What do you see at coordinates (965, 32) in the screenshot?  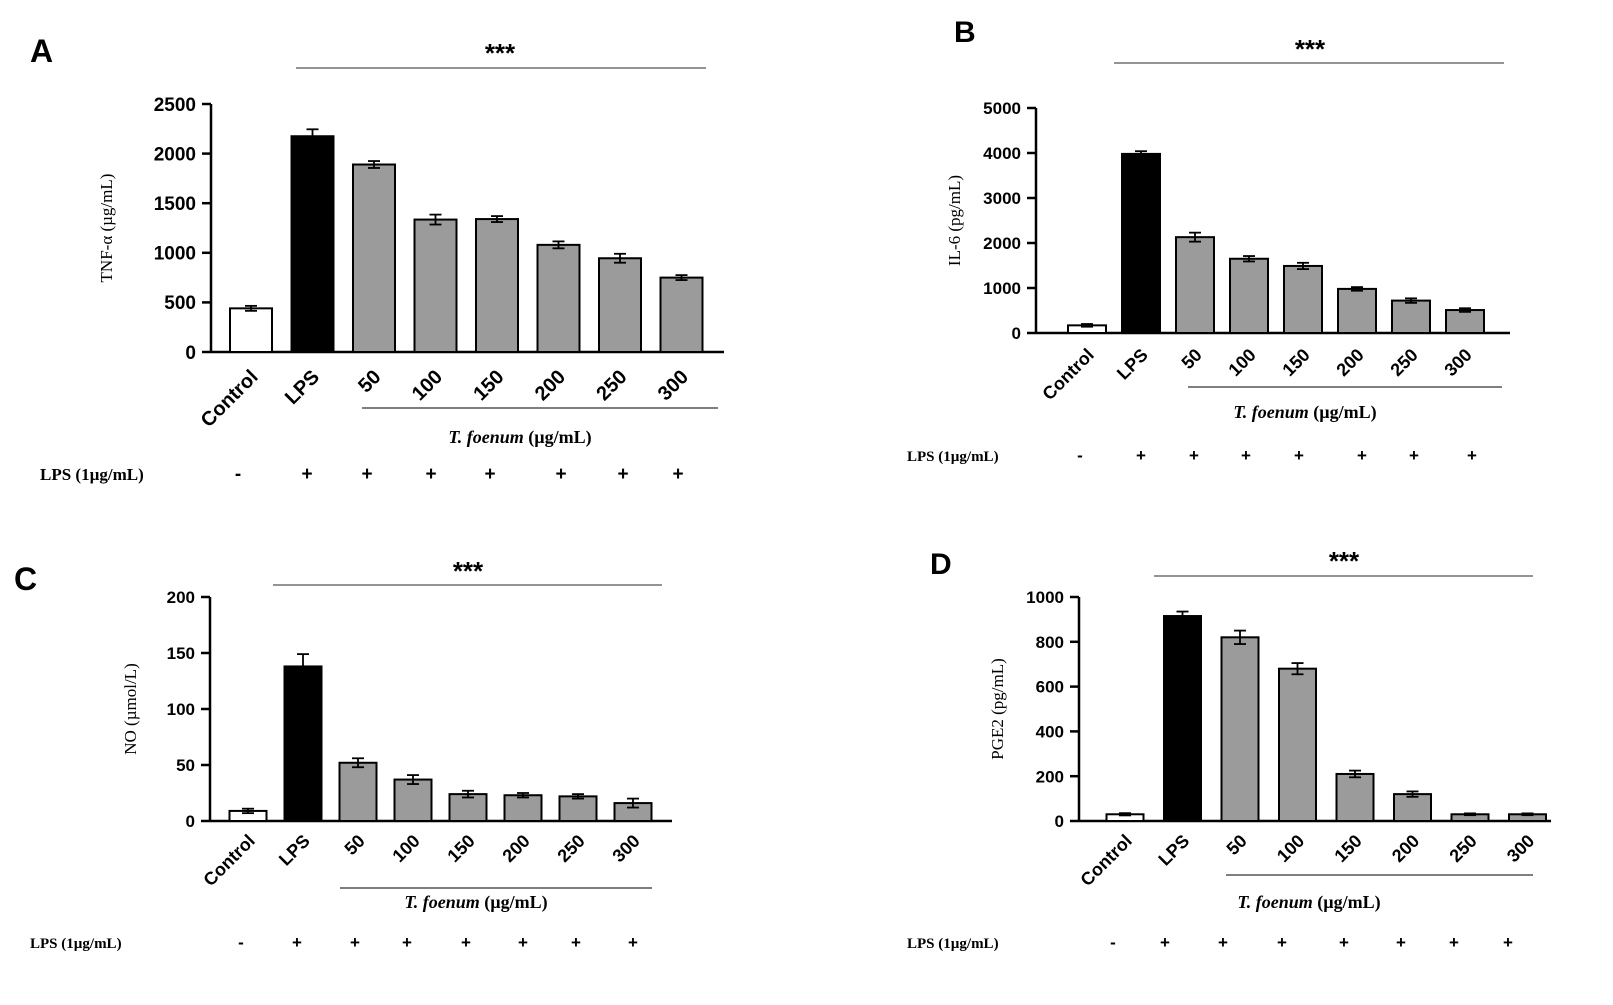 I see `panel-label: B` at bounding box center [965, 32].